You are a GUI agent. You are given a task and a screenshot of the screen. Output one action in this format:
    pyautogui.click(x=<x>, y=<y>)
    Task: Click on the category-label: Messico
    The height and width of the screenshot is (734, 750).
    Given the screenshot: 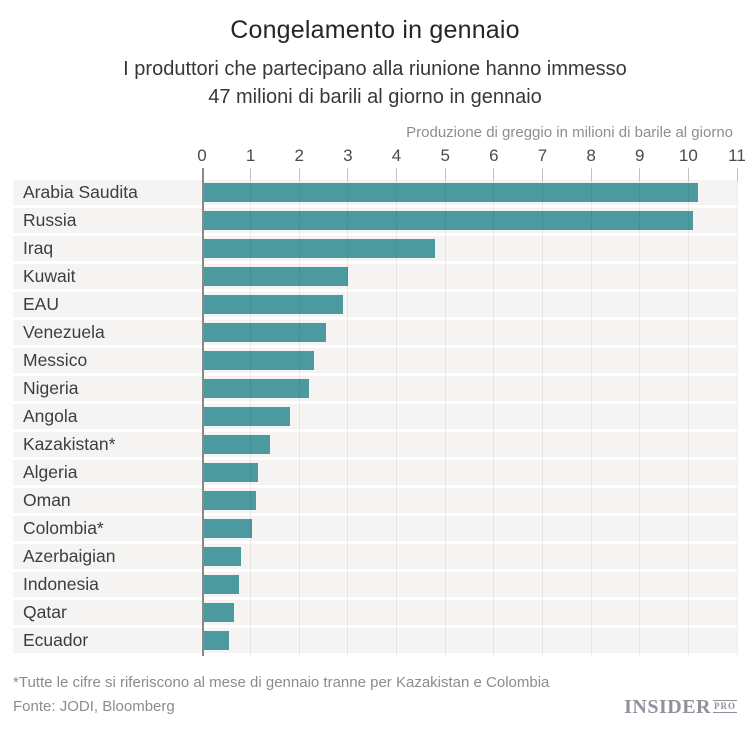 What is the action you would take?
    pyautogui.click(x=55, y=360)
    